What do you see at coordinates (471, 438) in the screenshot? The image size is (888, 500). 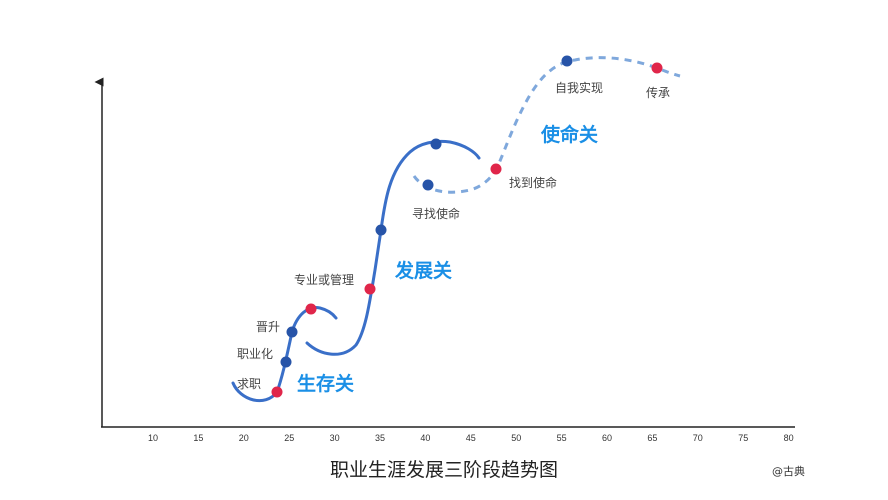 I see `x-tick-label: 45` at bounding box center [471, 438].